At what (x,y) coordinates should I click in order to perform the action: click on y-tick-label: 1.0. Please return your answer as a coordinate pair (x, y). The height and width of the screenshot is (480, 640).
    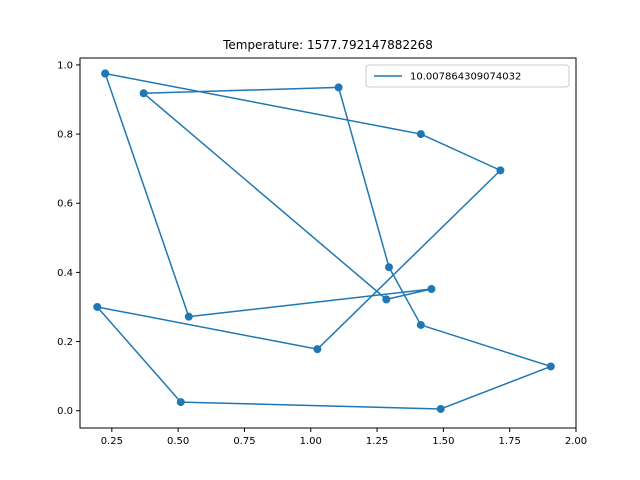
    Looking at the image, I should click on (65, 65).